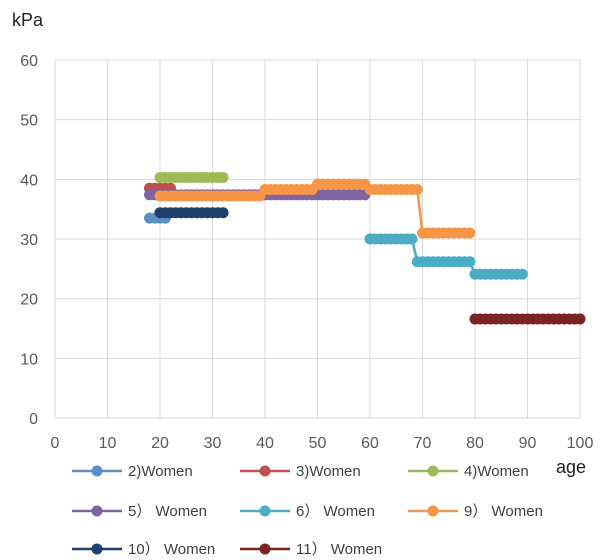  Describe the element at coordinates (580, 443) in the screenshot. I see `x-tick-label: 100` at that location.